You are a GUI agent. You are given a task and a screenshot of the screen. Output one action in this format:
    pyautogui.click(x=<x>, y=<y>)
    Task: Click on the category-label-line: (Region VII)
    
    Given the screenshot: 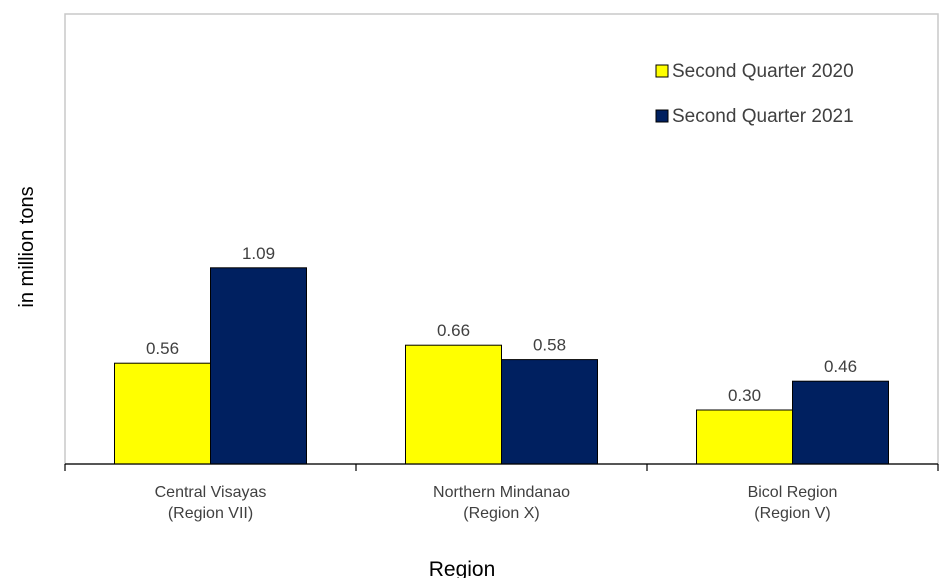 What is the action you would take?
    pyautogui.click(x=210, y=513)
    